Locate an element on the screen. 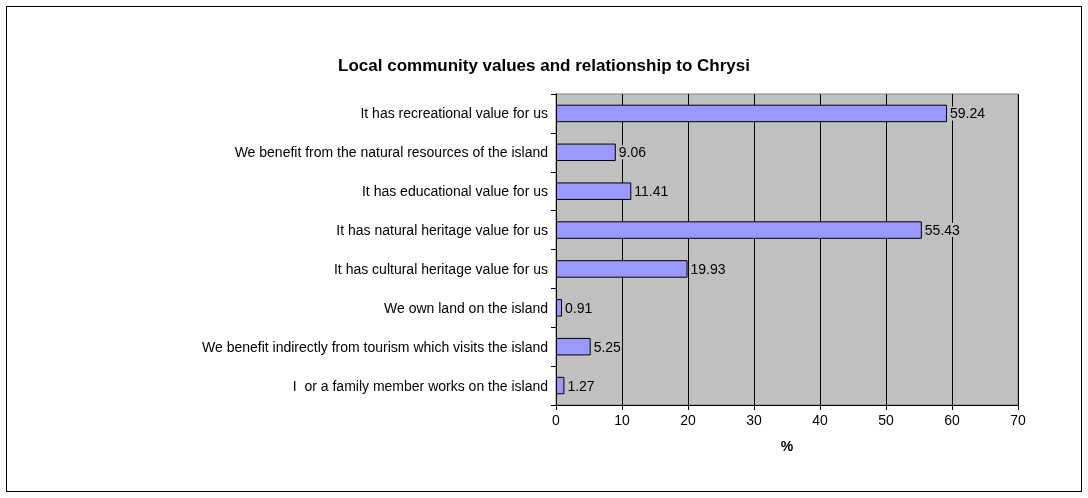 The image size is (1088, 498). y-tick-label: It has educational value for us is located at coordinates (454, 191).